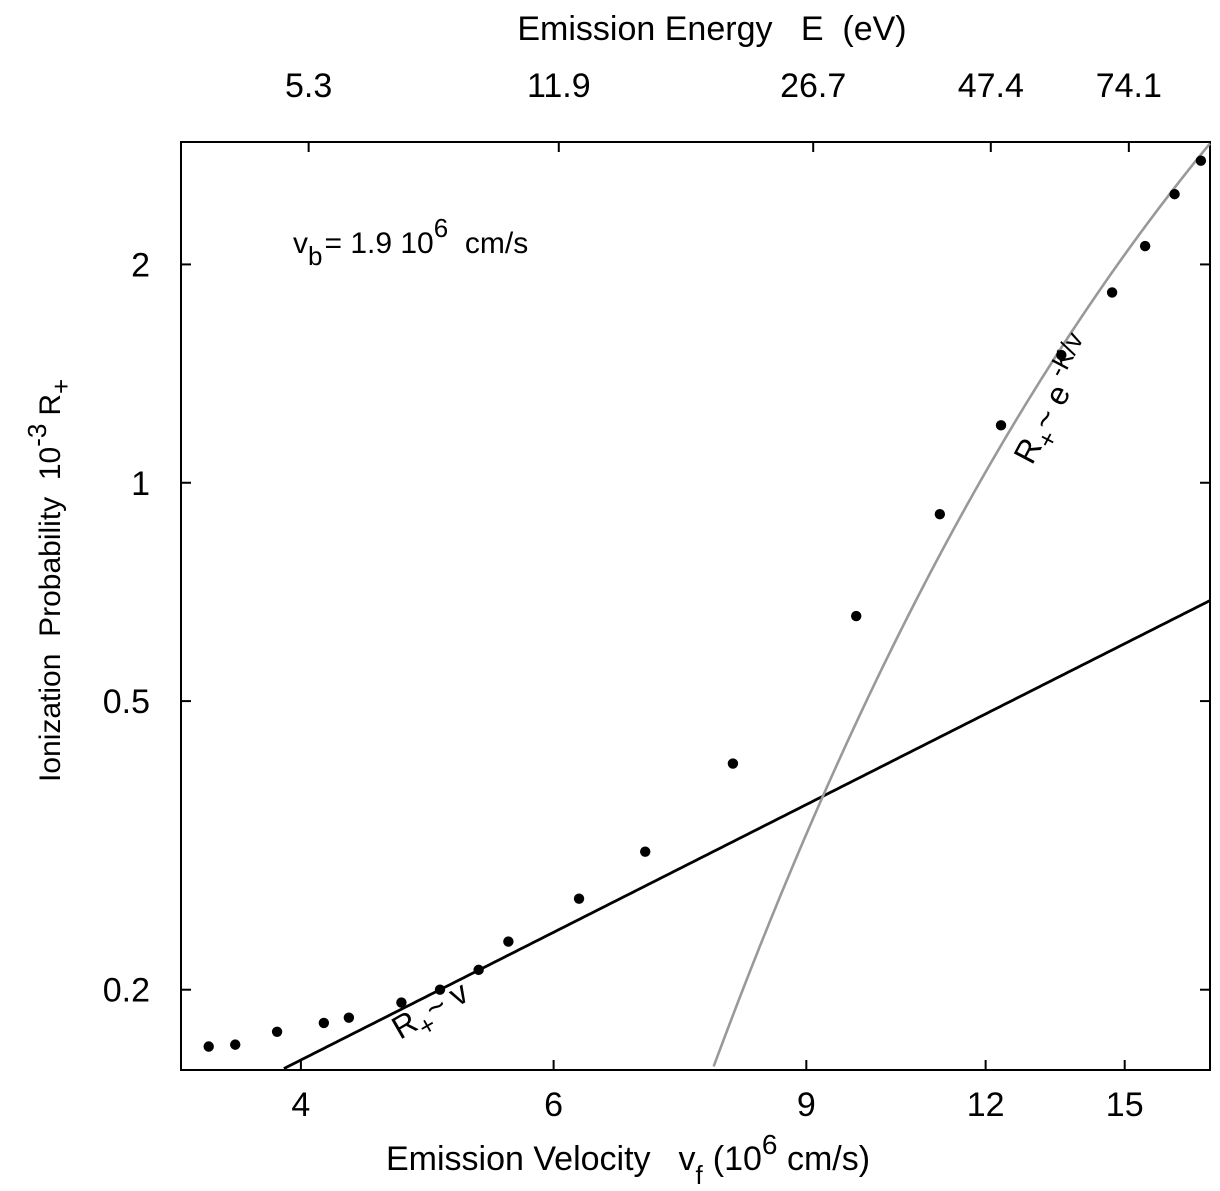  I want to click on annotation-exp: 6, so click(441, 228).